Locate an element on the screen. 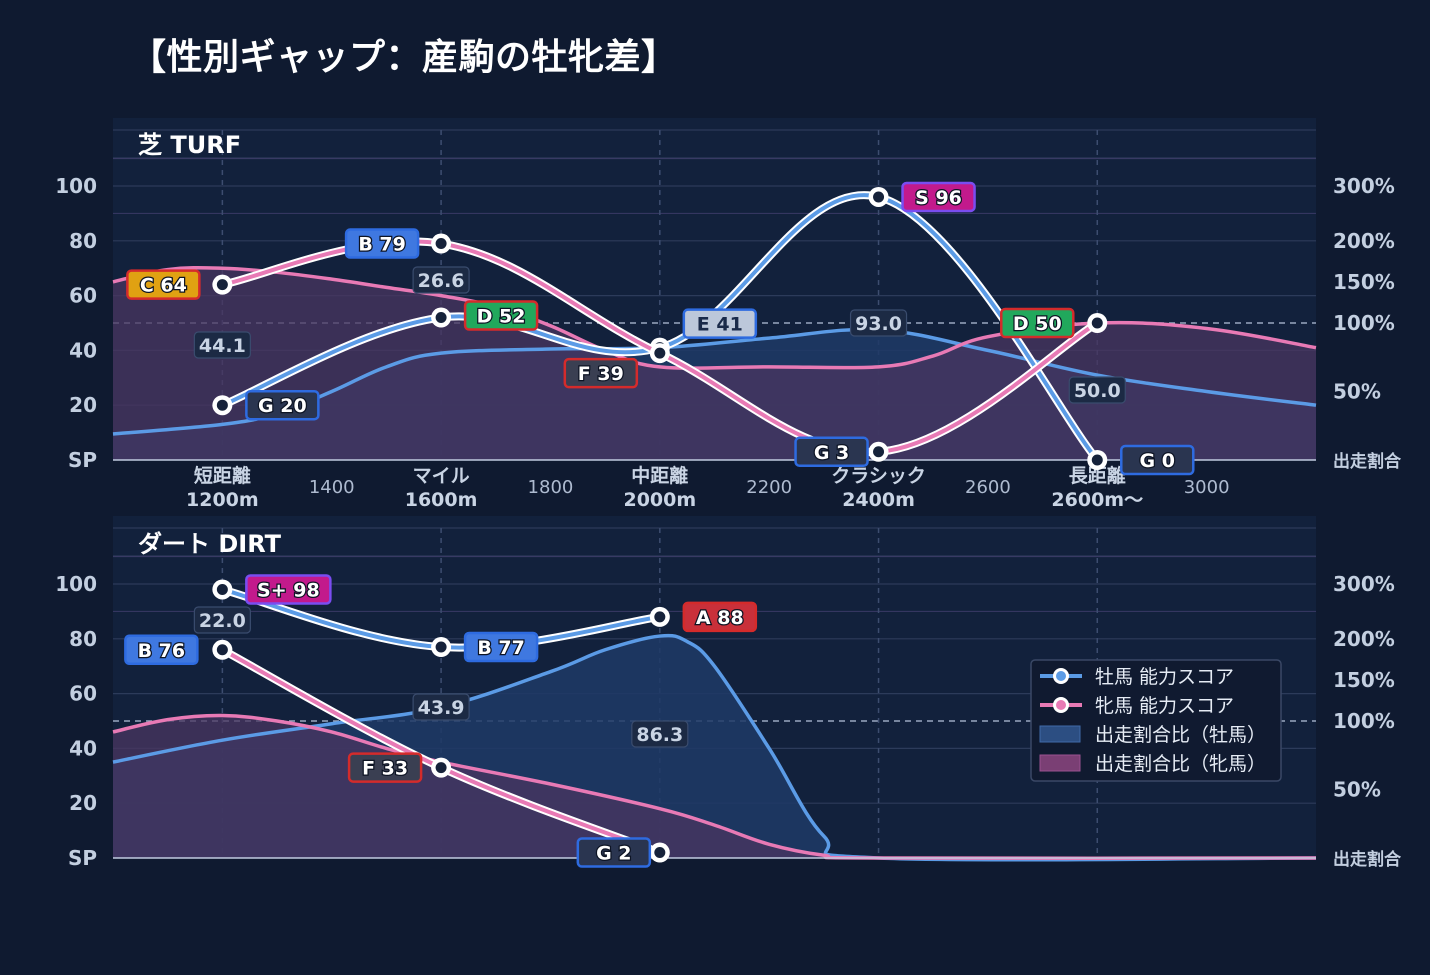 This screenshot has width=1430, height=975. x-minor-tick-label: 2200 is located at coordinates (769, 487).